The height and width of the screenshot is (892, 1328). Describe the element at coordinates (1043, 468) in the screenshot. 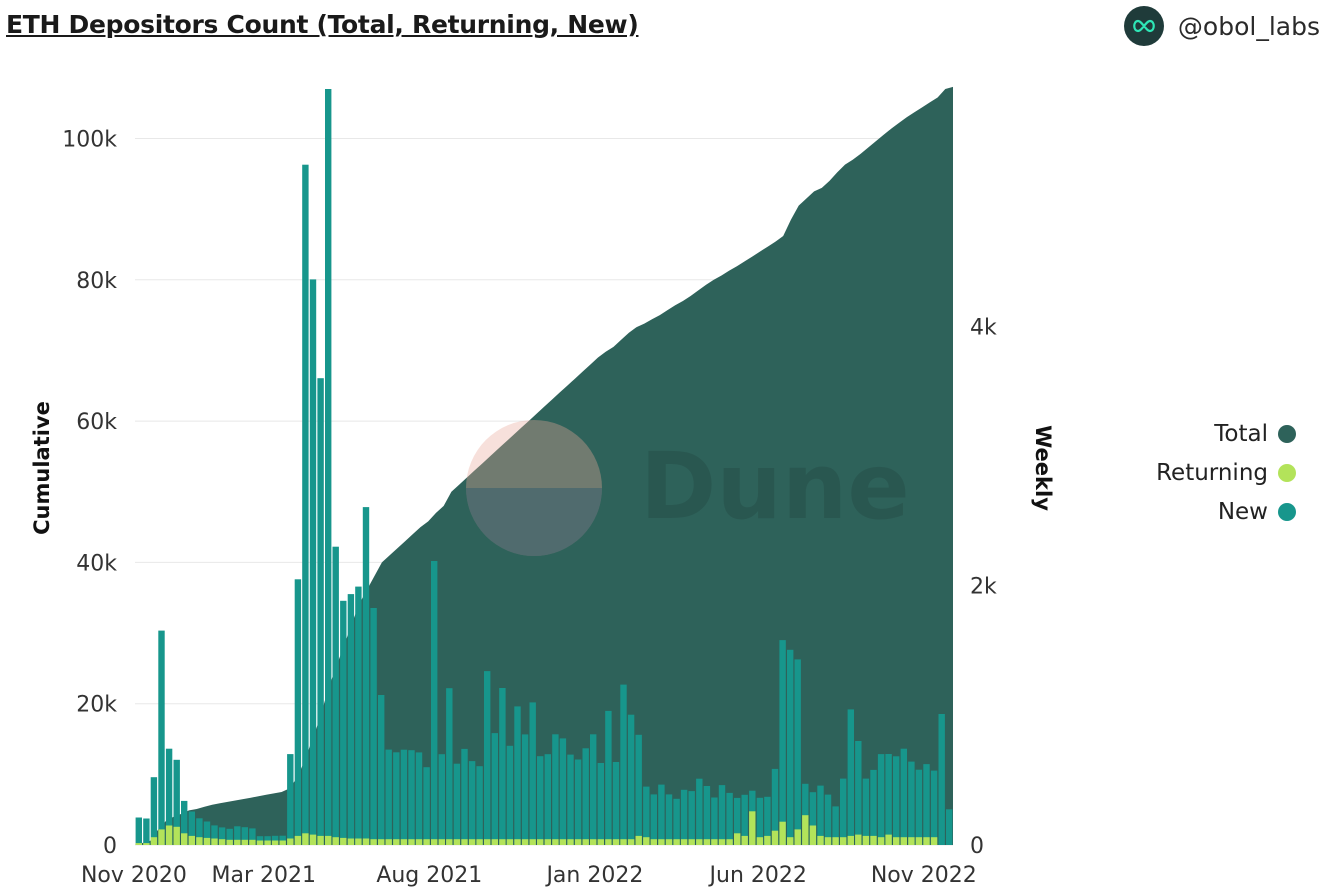

I see `y-axis-right-label: Weekly` at that location.